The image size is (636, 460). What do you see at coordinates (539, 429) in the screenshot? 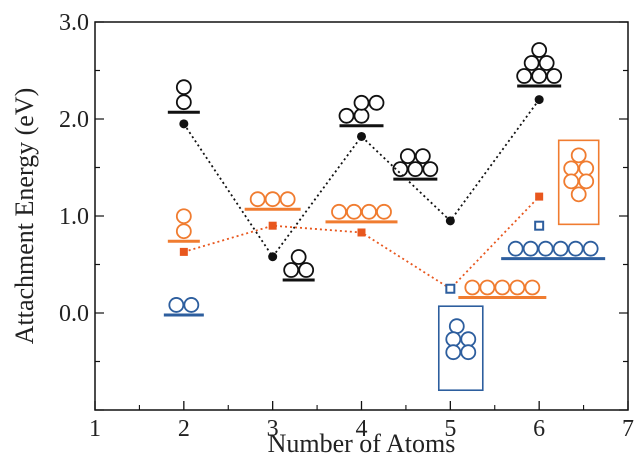
I see `x-tick-label: 6` at bounding box center [539, 429].